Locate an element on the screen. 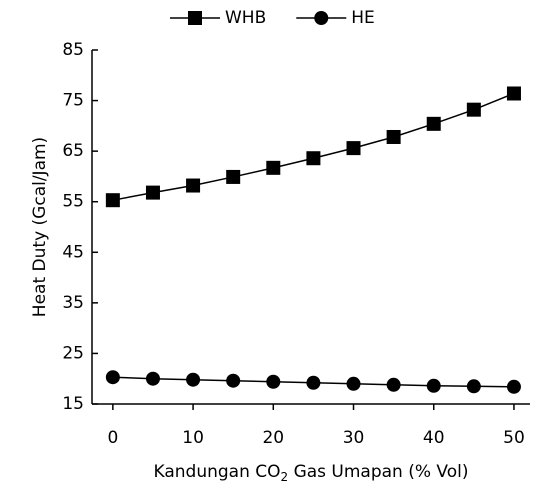 The image size is (537, 493). y-axis-label: Heat Duty (Gcal/Jam) is located at coordinates (40, 227).